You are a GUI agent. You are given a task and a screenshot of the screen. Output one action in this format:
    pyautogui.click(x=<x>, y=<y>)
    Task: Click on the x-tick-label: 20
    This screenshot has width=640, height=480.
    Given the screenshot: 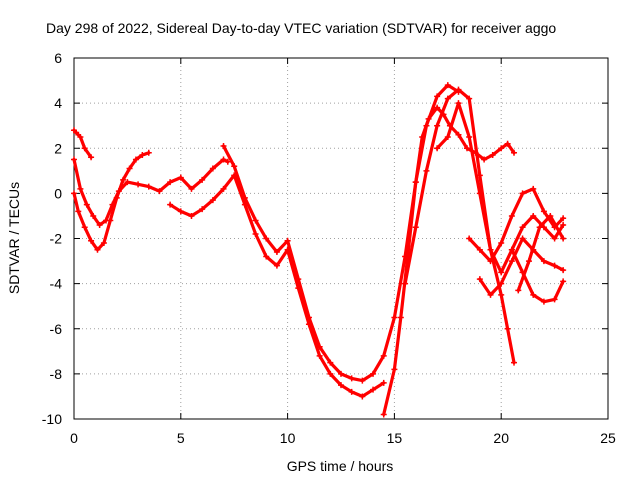 What is the action you would take?
    pyautogui.click(x=501, y=438)
    